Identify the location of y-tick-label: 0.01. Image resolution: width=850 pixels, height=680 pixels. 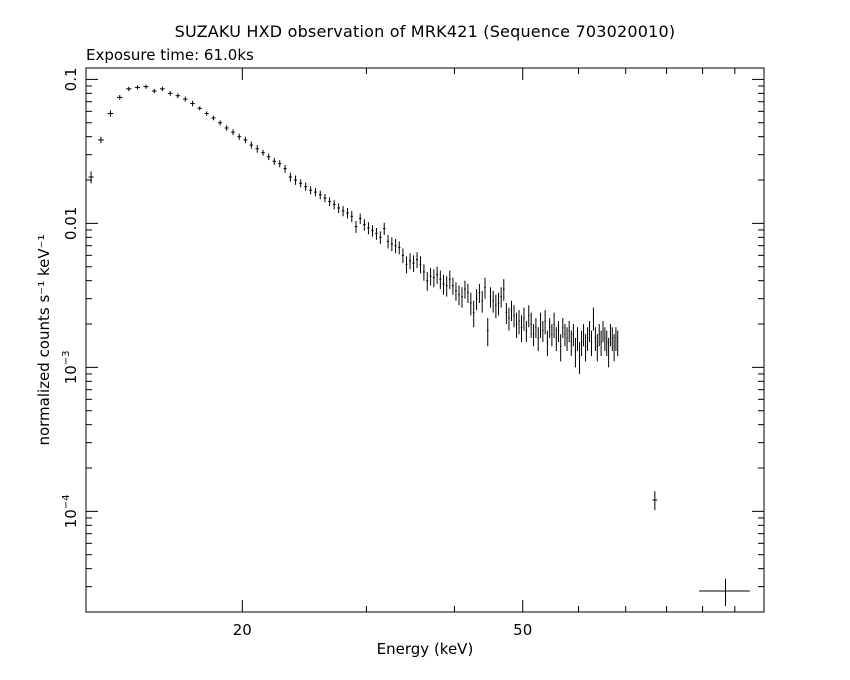
(71, 223).